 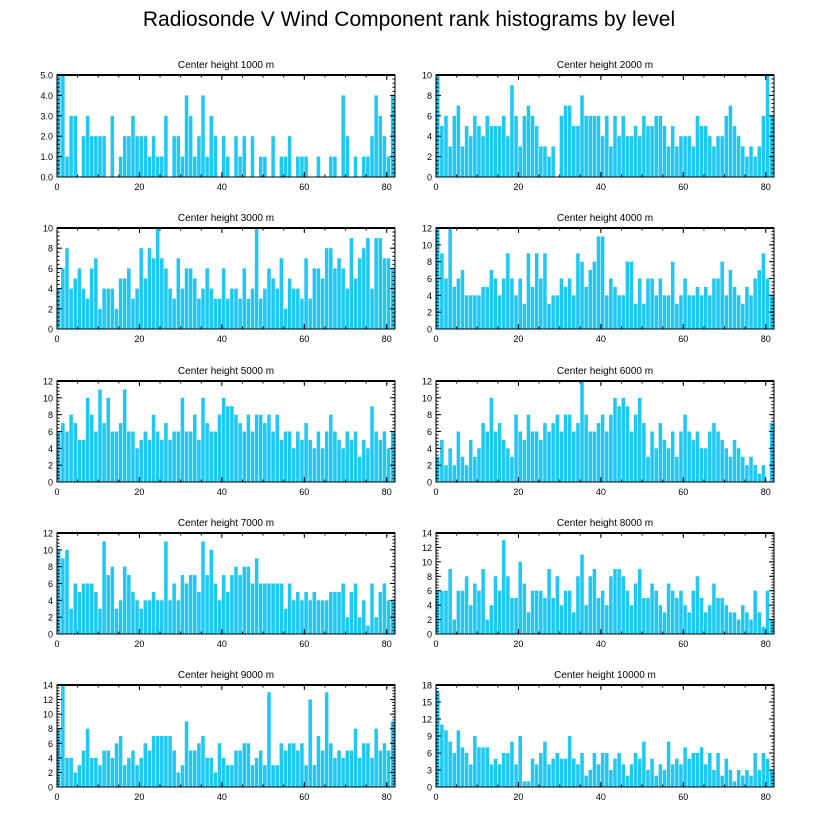 I want to click on chart-panel-2: Center height 2000 m 0 2 4 6 8 10 0 20 40 60 80, so click(x=598, y=126).